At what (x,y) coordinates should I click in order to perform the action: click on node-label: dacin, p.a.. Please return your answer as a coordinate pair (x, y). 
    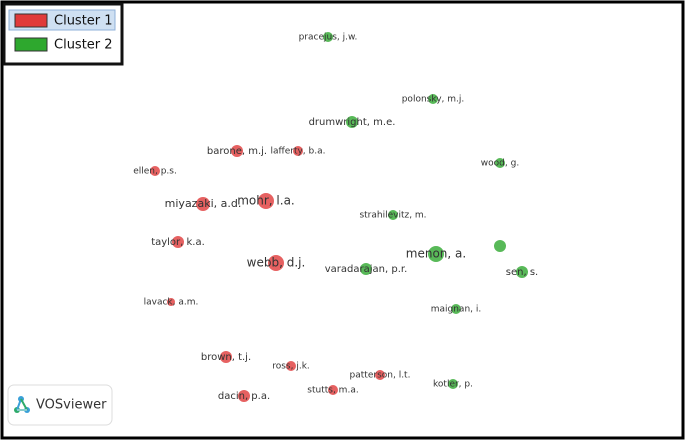
    Looking at the image, I should click on (244, 396).